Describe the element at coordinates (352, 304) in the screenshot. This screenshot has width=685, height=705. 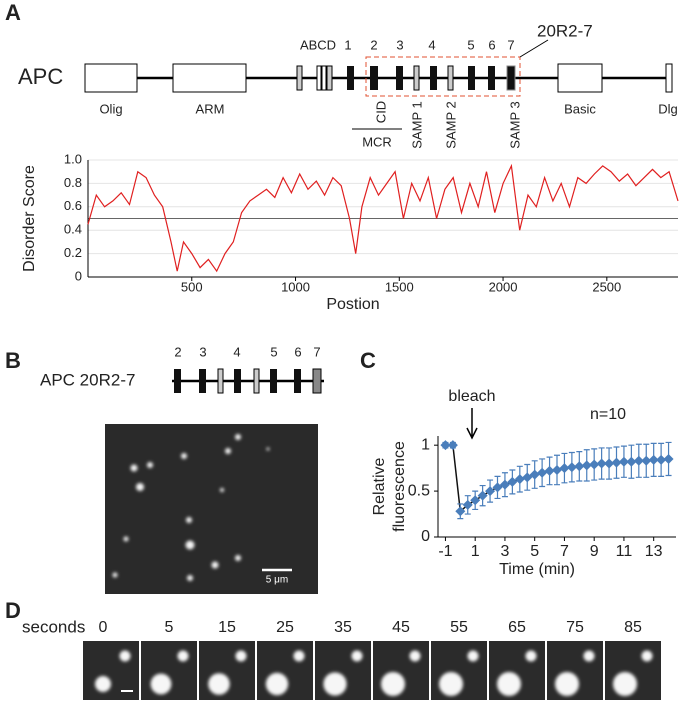
I see `x-axis-label: Postion` at that location.